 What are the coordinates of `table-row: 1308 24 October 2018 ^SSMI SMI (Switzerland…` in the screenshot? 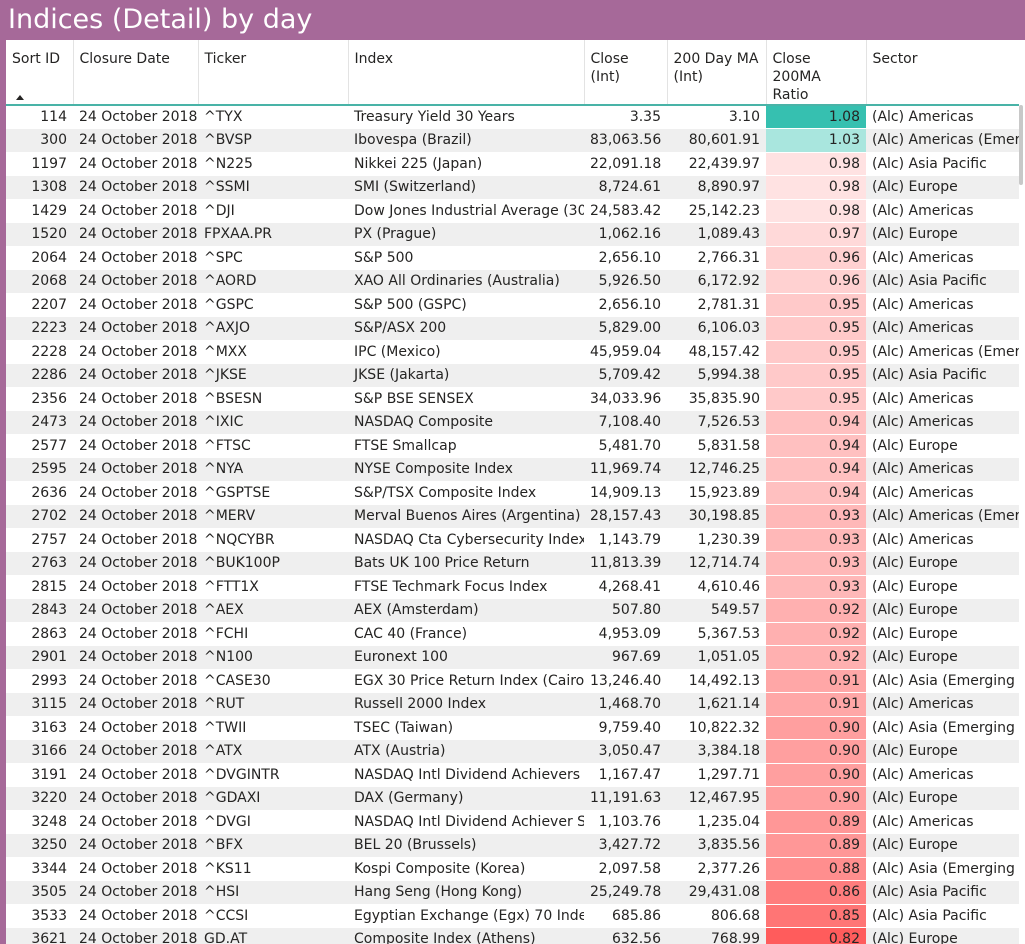 It's located at (512, 187).